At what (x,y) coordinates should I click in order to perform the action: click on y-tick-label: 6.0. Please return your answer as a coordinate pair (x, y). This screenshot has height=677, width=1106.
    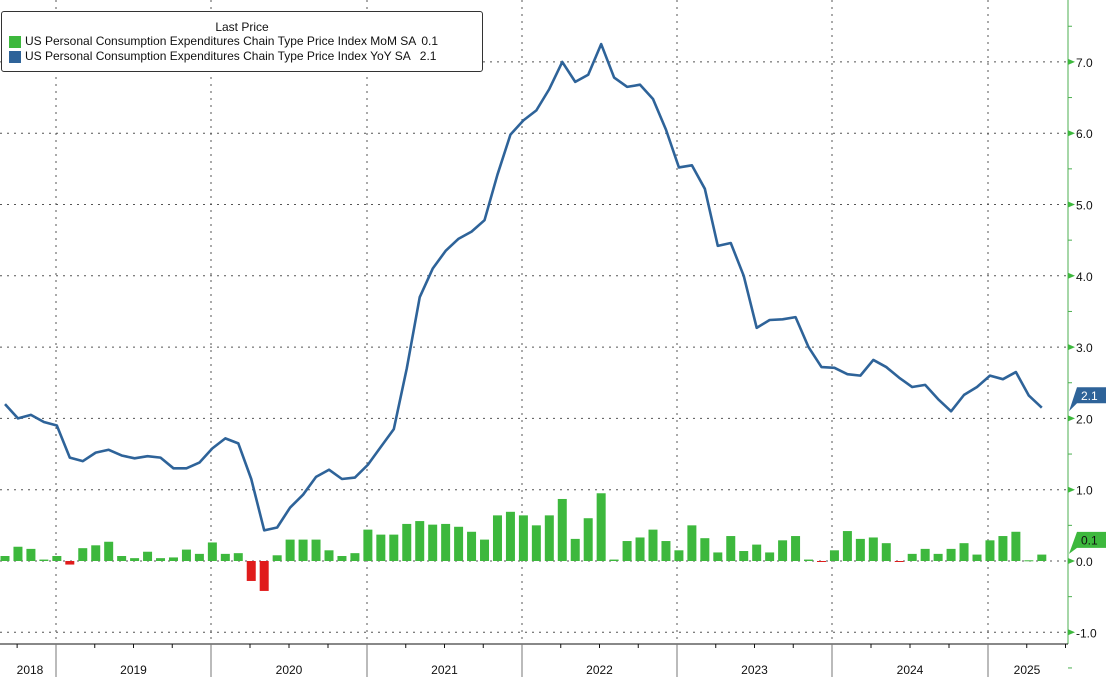
    Looking at the image, I should click on (1084, 134).